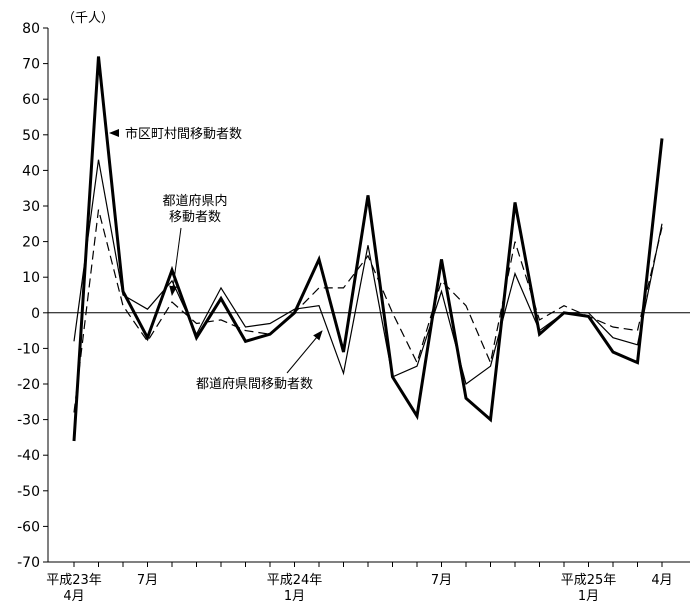 Image resolution: width=696 pixels, height=608 pixels. Describe the element at coordinates (31, 278) in the screenshot. I see `y-tick-label: 10` at that location.